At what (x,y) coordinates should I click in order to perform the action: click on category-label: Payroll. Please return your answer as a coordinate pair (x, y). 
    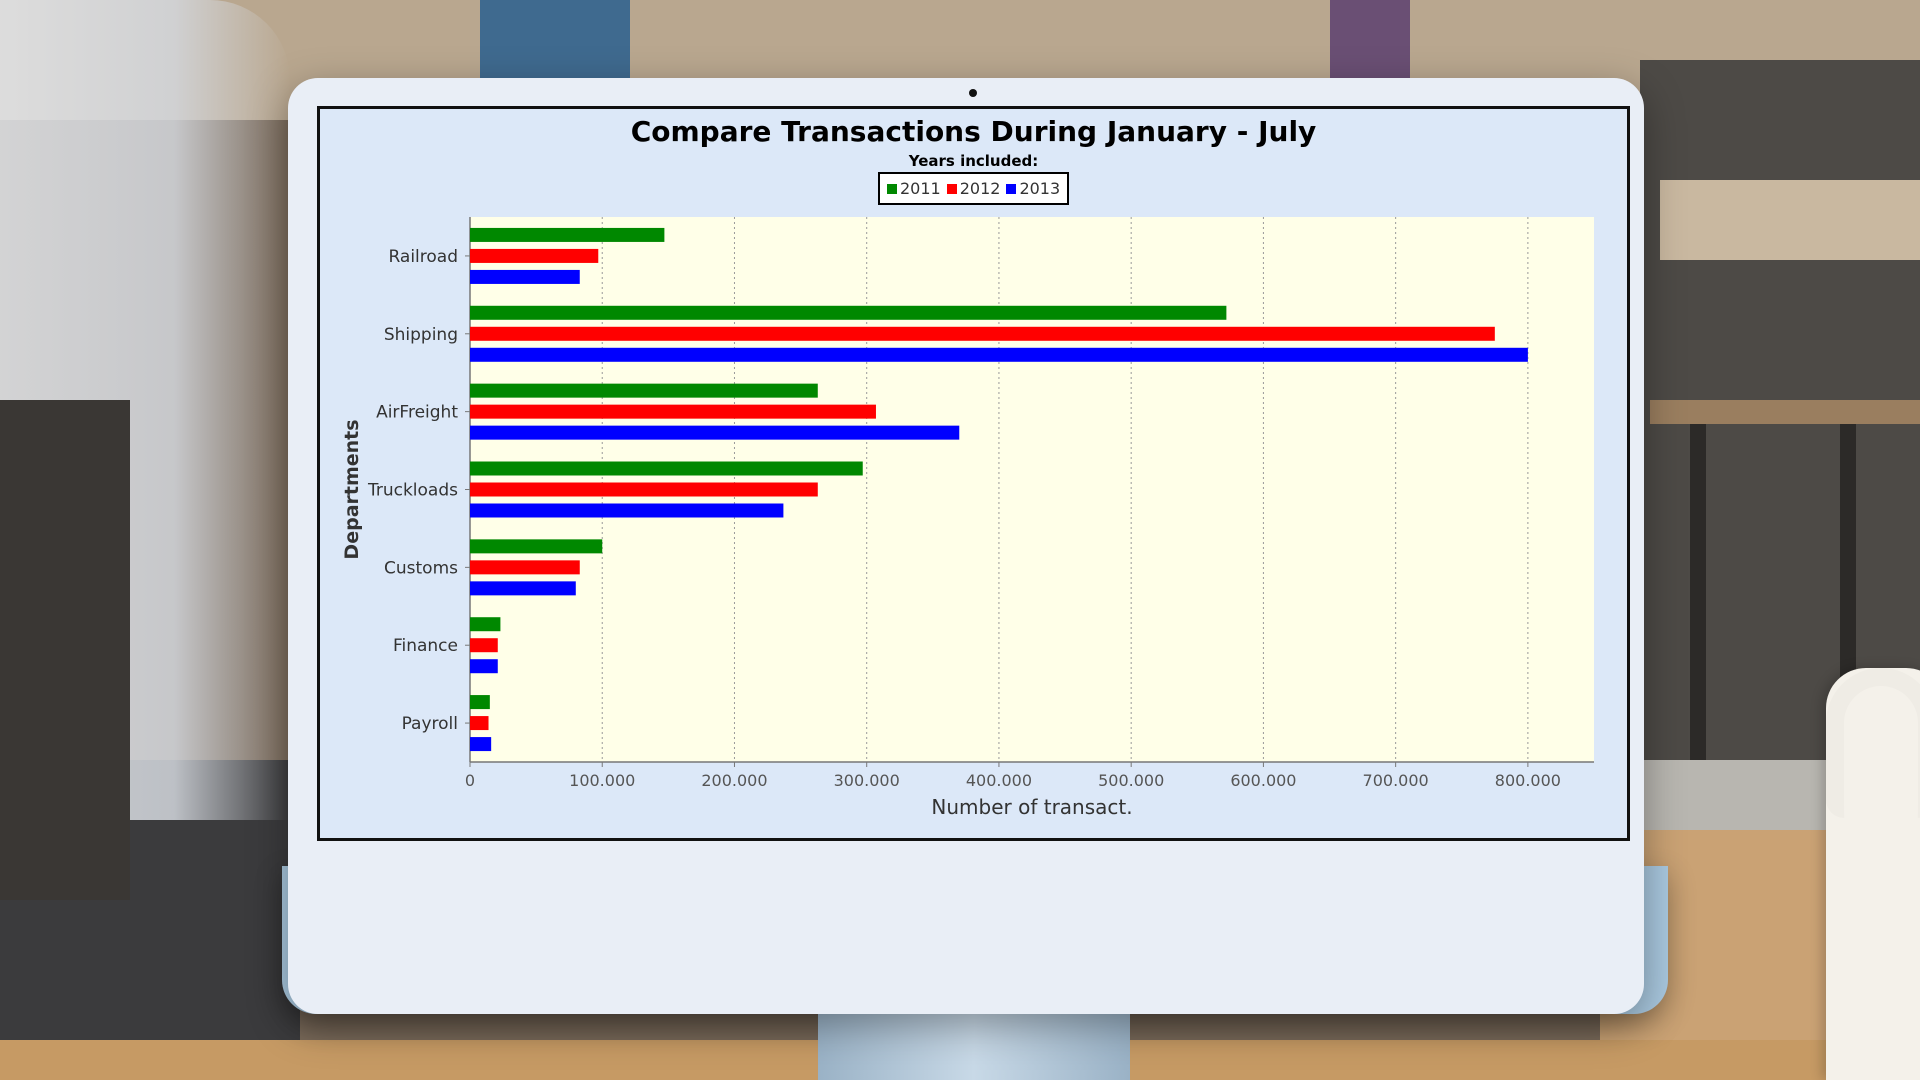
    Looking at the image, I should click on (430, 724).